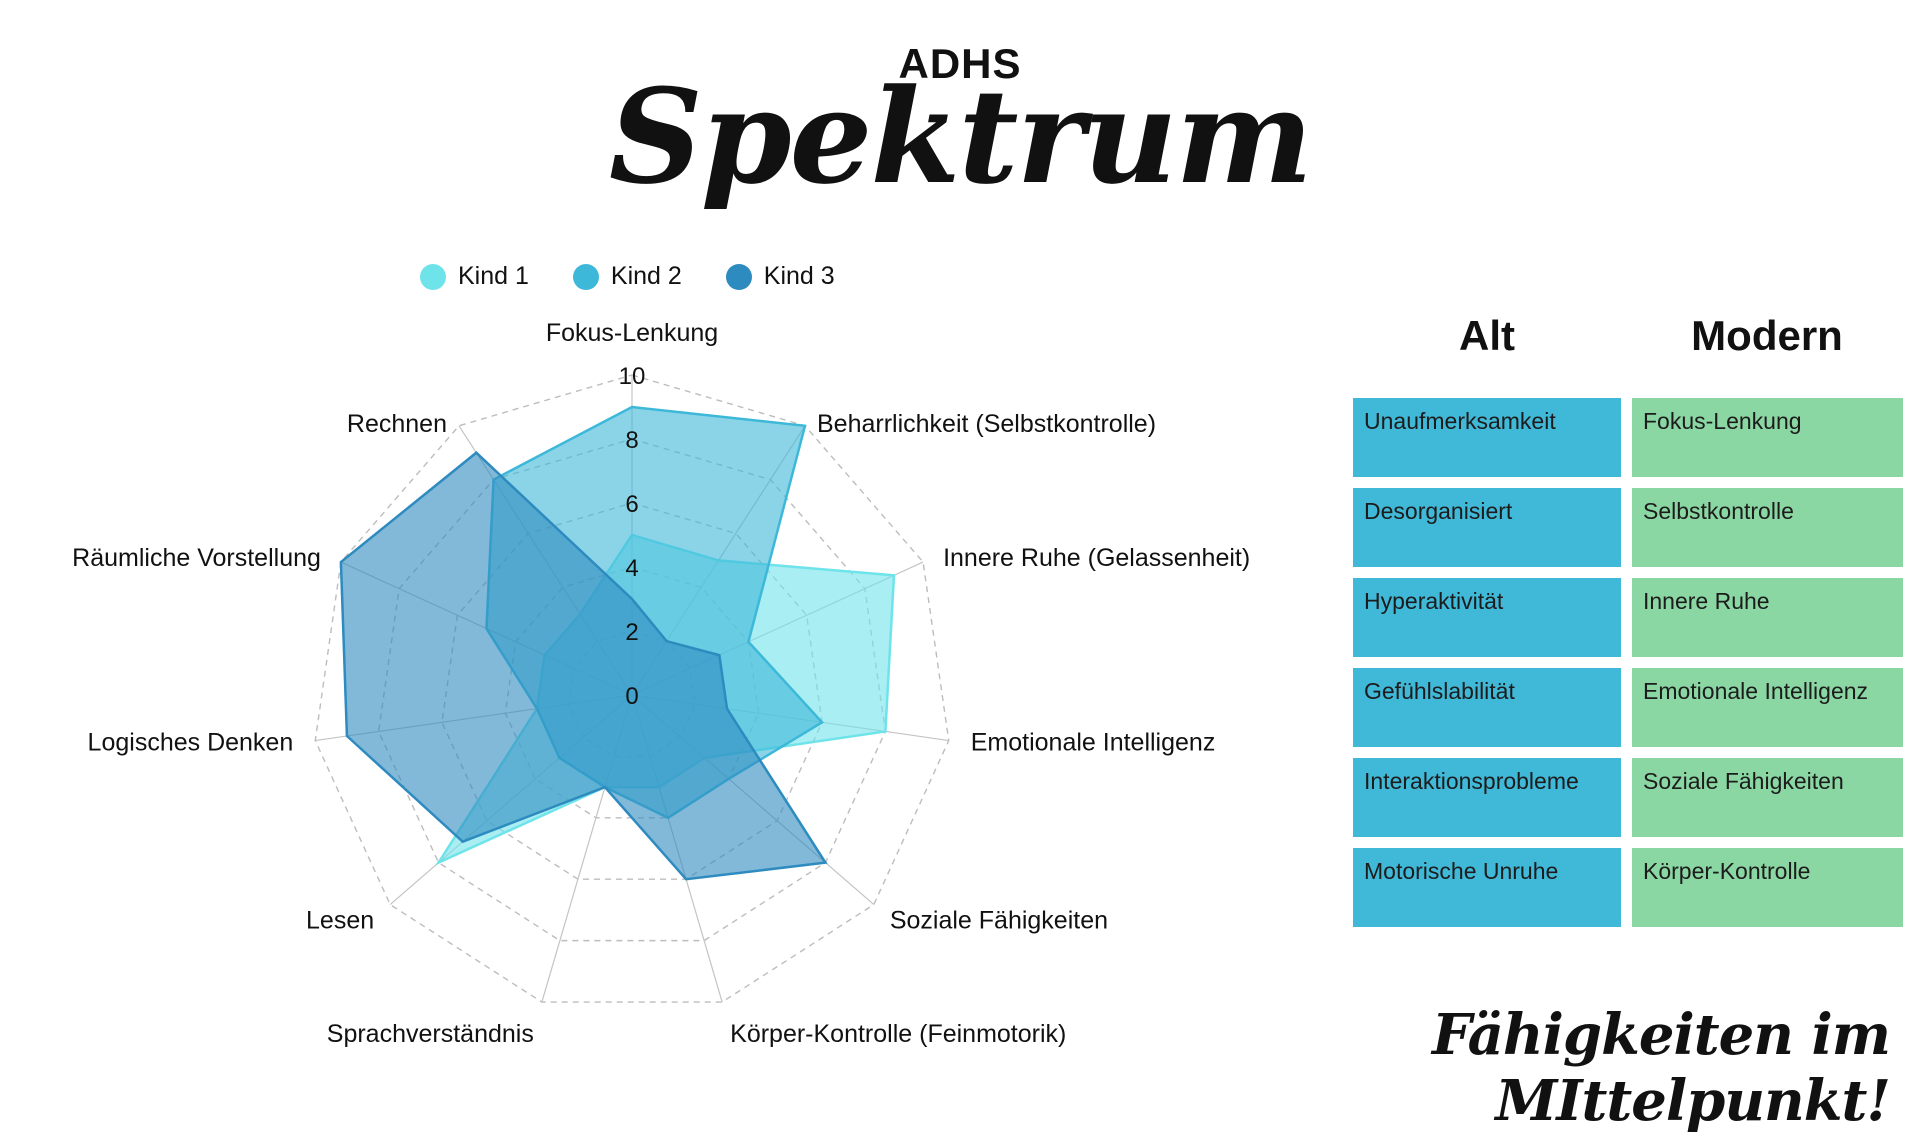  Describe the element at coordinates (1767, 797) in the screenshot. I see `cell-modern: Soziale Fähigkeiten` at that location.